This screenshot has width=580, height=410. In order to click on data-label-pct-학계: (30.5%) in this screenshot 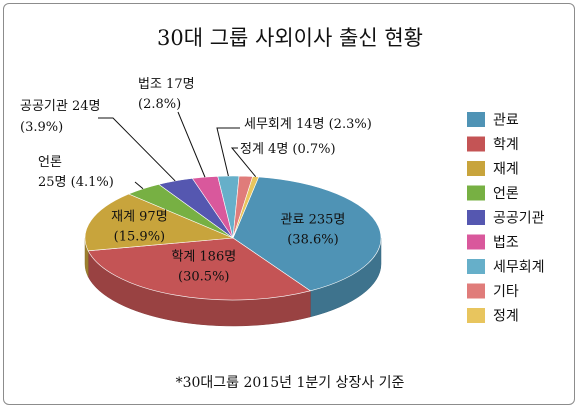, I will do `click(203, 276)`.